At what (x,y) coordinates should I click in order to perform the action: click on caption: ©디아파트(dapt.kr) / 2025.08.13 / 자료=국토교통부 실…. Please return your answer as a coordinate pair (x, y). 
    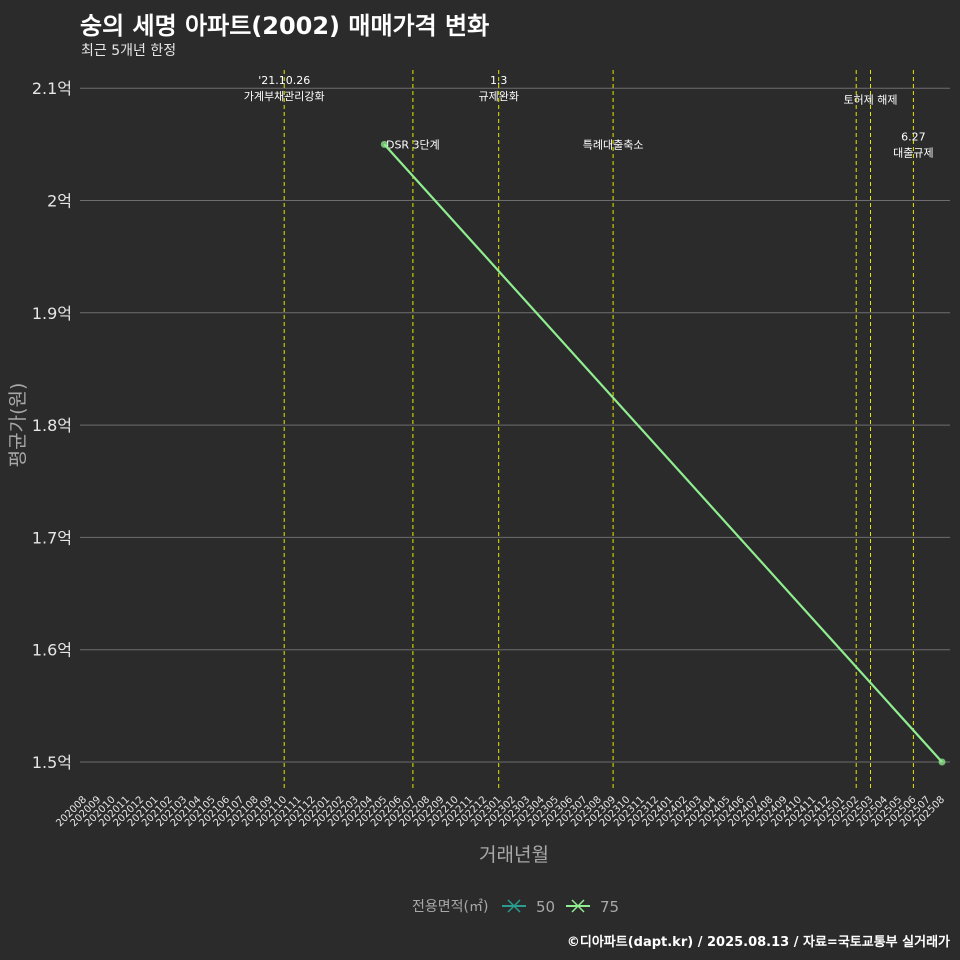
    Looking at the image, I should click on (758, 942).